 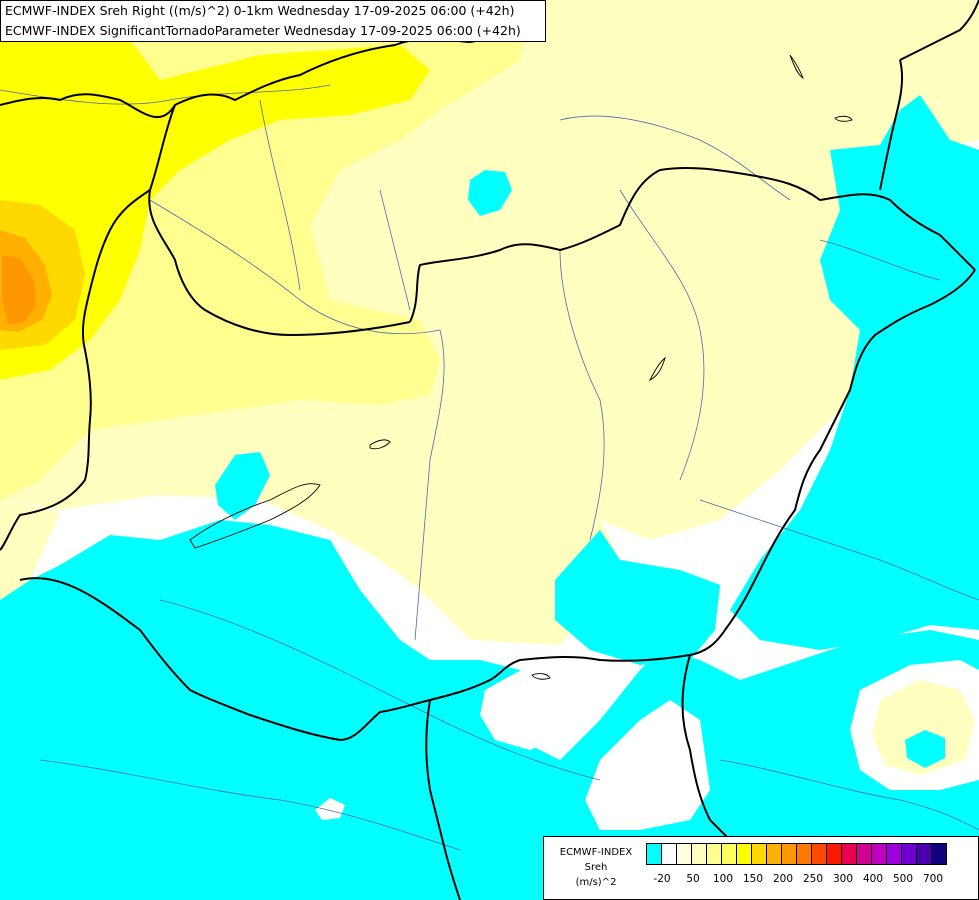 I want to click on legend-tick-label: 400, so click(x=873, y=879).